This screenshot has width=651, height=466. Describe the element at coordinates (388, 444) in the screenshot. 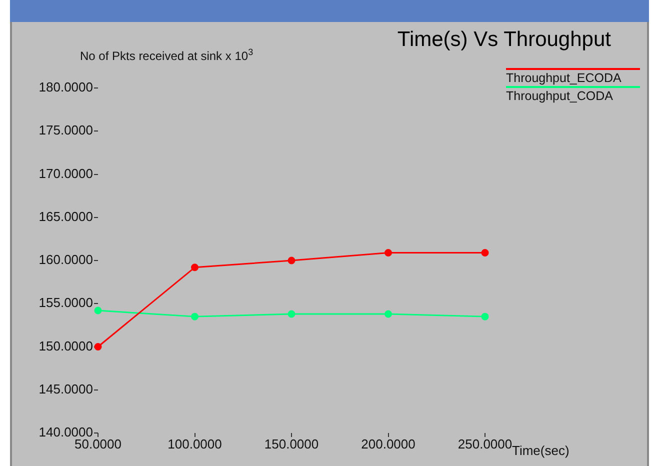

I see `x-tick-label: 200.0000` at that location.